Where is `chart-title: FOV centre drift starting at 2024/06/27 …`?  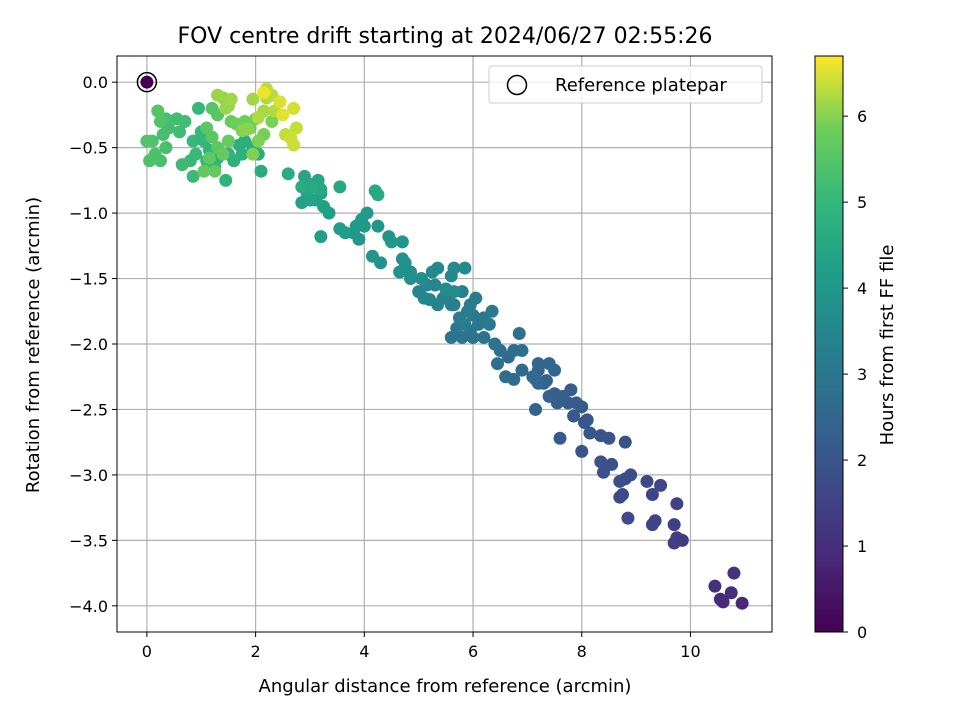
chart-title: FOV centre drift starting at 2024/06/27 … is located at coordinates (445, 36).